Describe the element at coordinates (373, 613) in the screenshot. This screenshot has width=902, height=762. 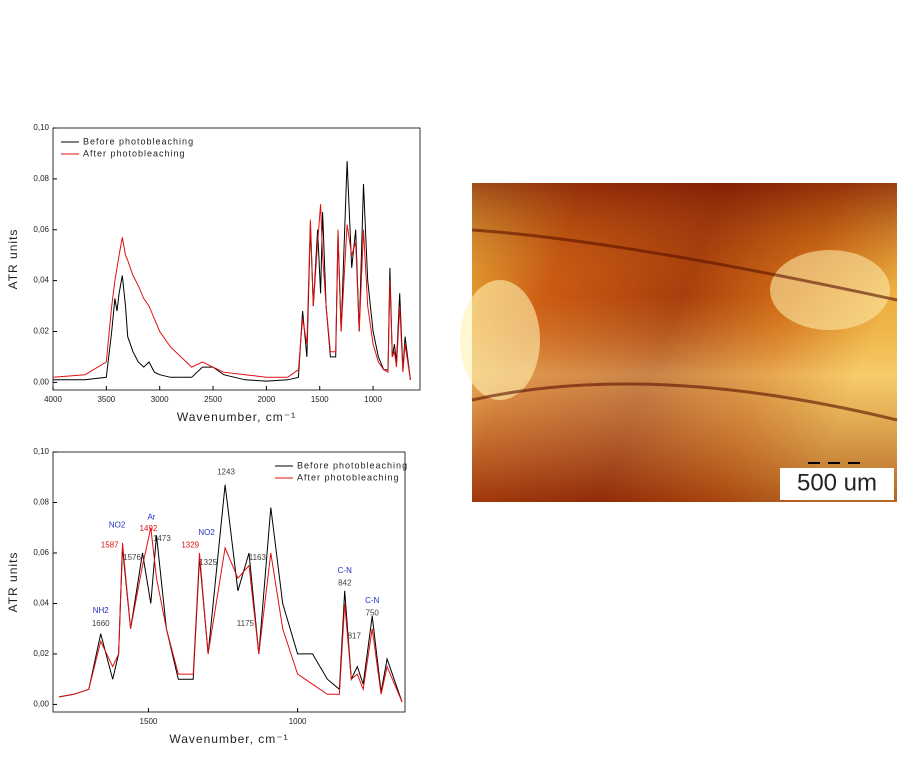
I see `annotation: 750` at that location.